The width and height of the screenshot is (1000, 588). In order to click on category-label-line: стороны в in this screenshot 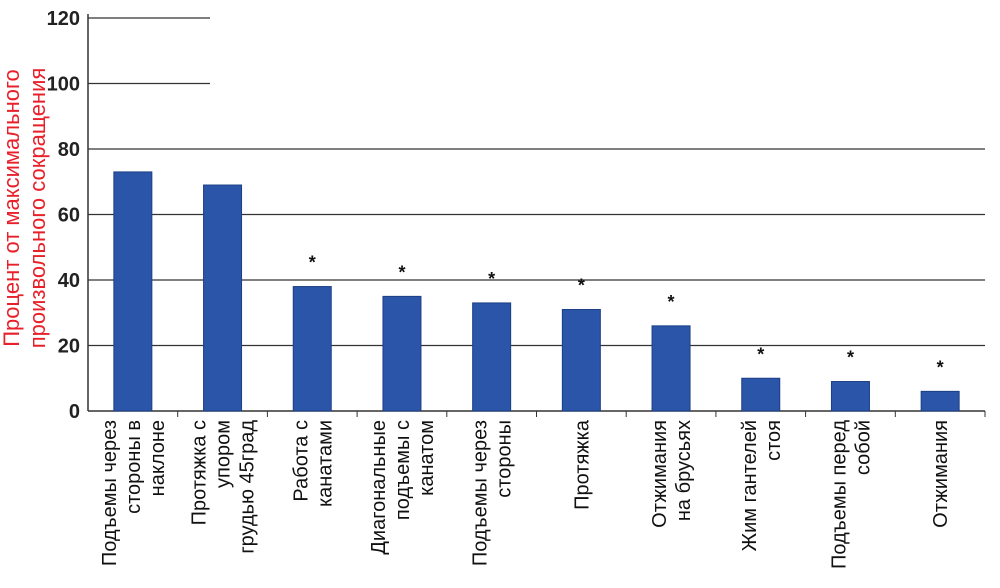, I will do `click(134, 467)`.